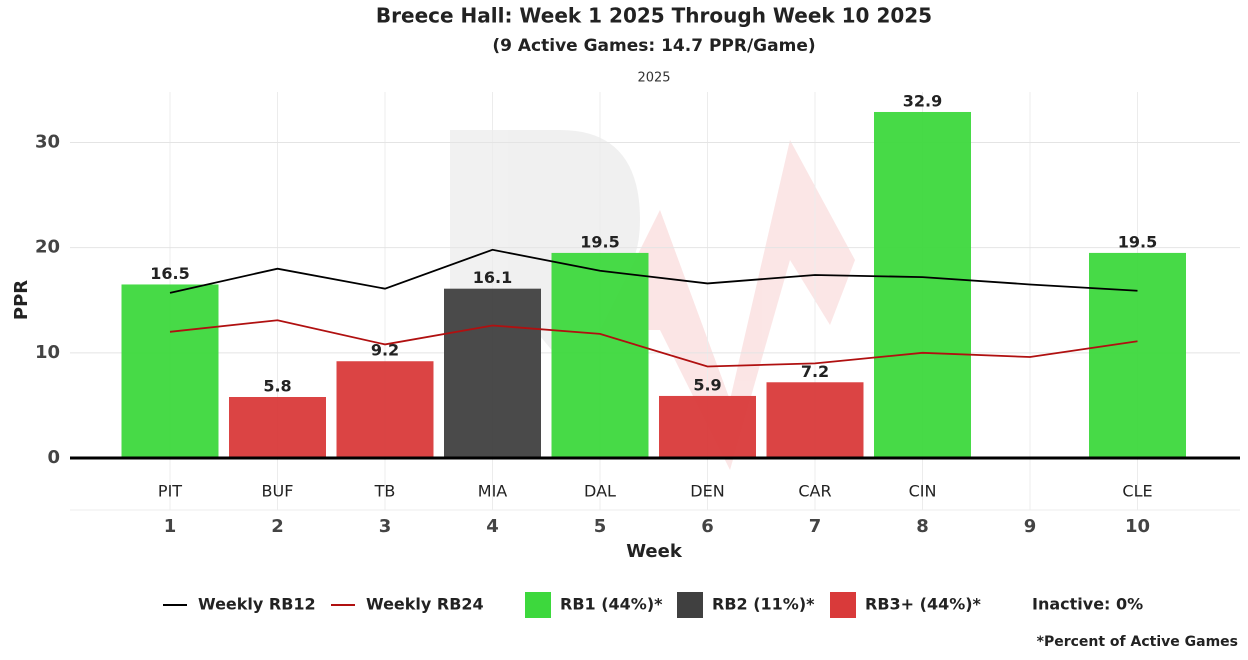 The height and width of the screenshot is (660, 1248). What do you see at coordinates (170, 491) in the screenshot?
I see `opponent-label: PIT` at bounding box center [170, 491].